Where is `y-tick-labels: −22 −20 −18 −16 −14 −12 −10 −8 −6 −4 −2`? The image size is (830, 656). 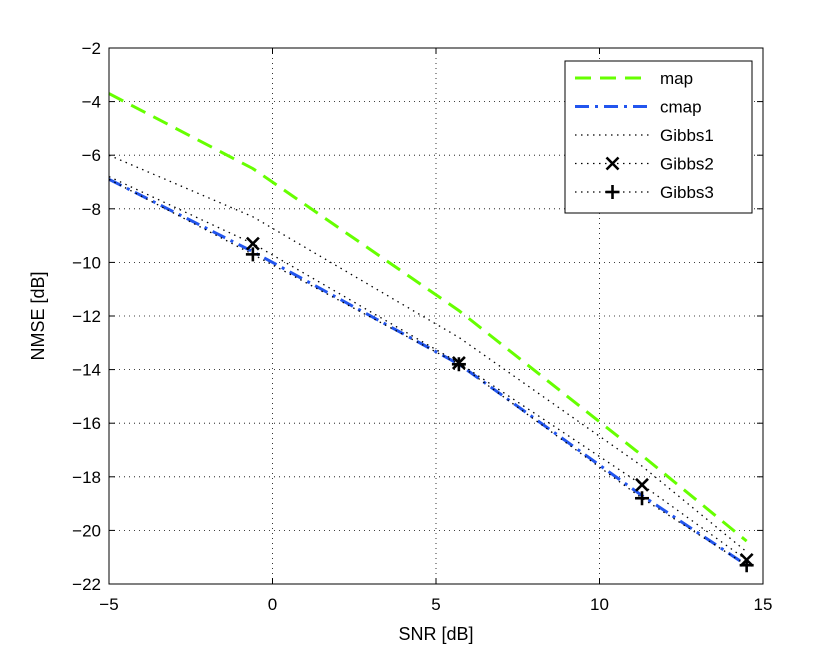
y-tick-labels: −22 −20 −18 −16 −14 −12 −10 −8 −6 −4 −2 is located at coordinates (86, 316).